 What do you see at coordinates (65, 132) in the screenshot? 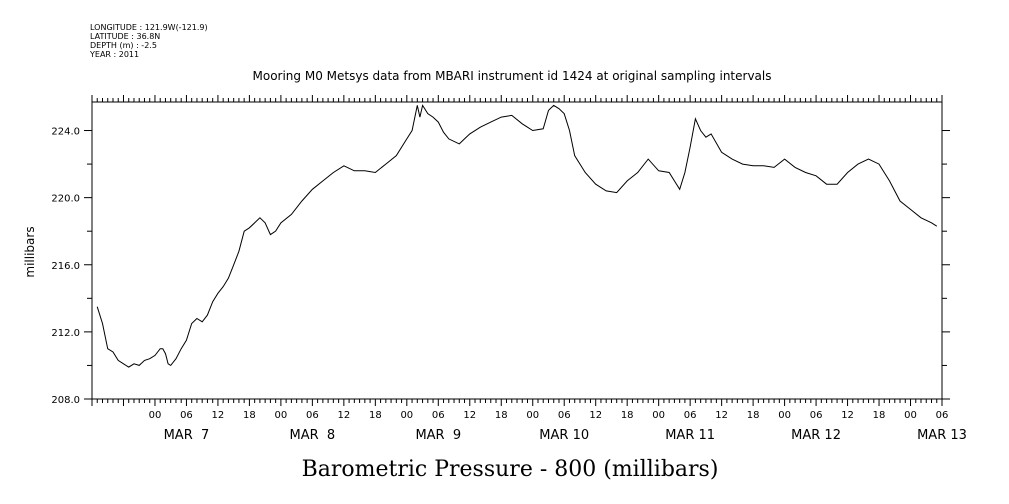
I see `y-tick-label: 224.0` at bounding box center [65, 132].